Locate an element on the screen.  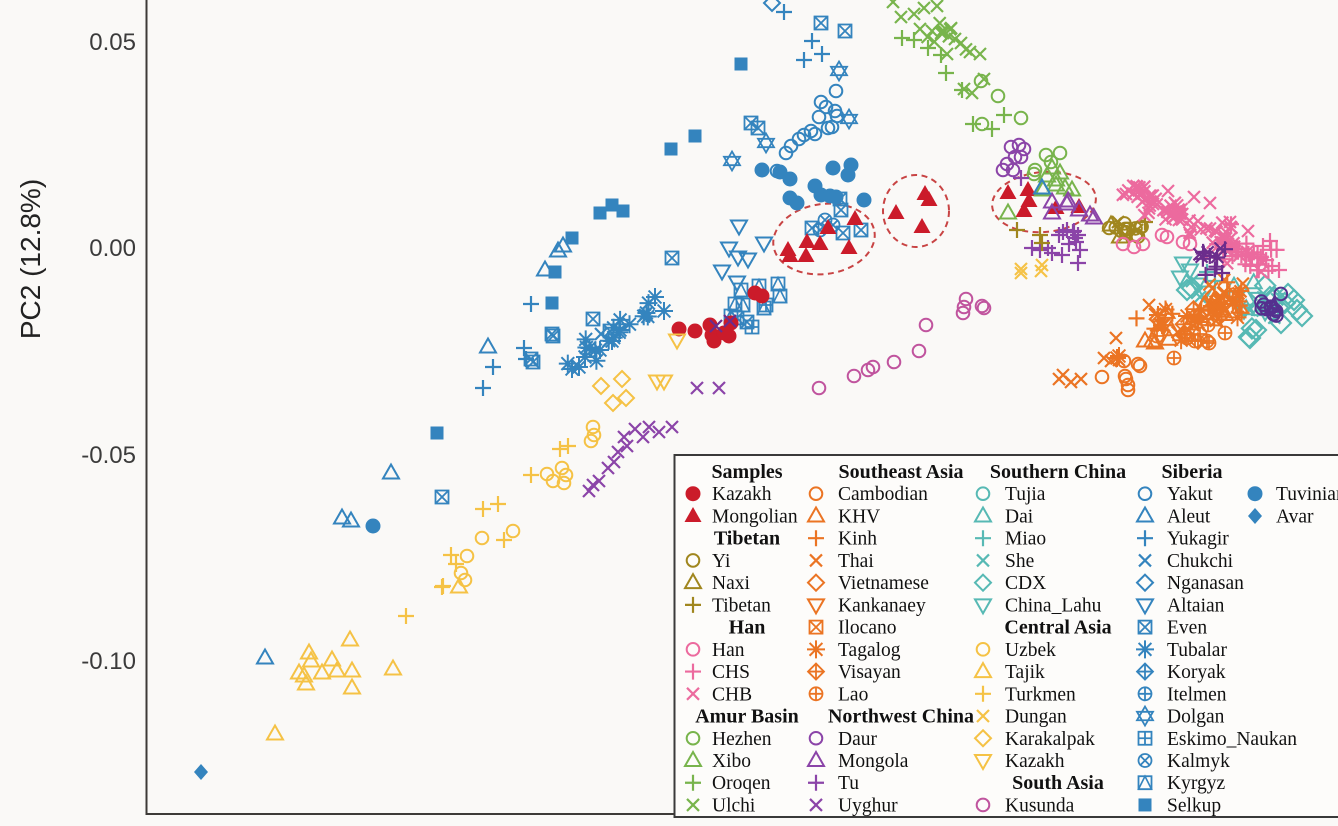
svg-text: Dungan is located at coordinates (1036, 717).